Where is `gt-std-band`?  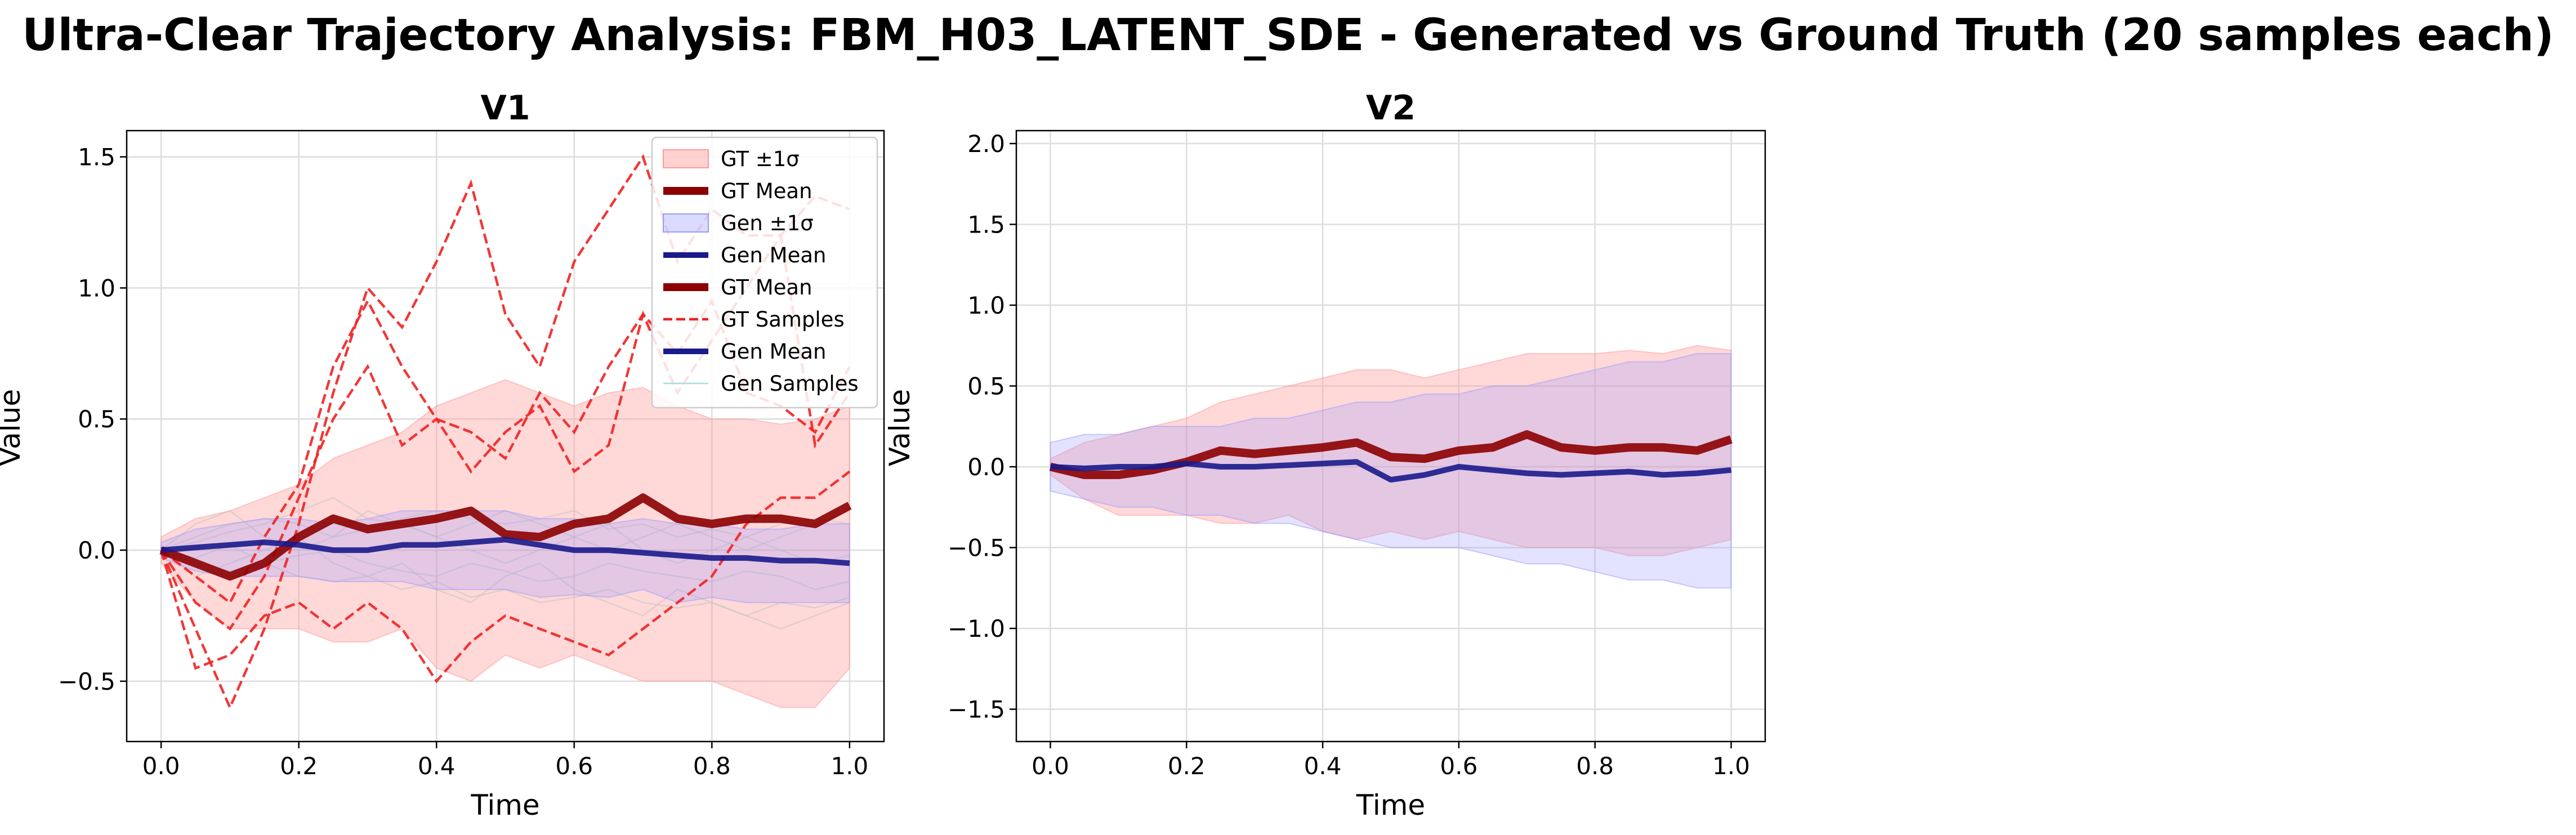
gt-std-band is located at coordinates (505, 543).